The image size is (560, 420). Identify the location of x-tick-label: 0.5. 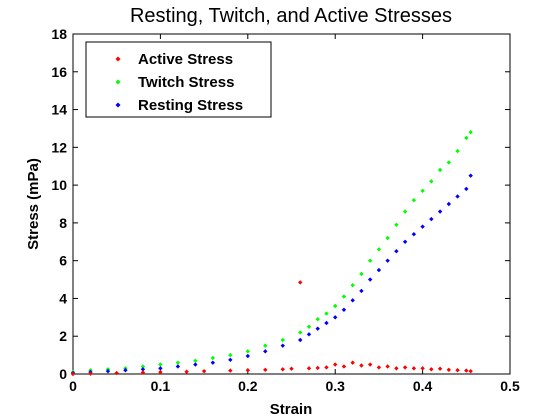
(510, 386).